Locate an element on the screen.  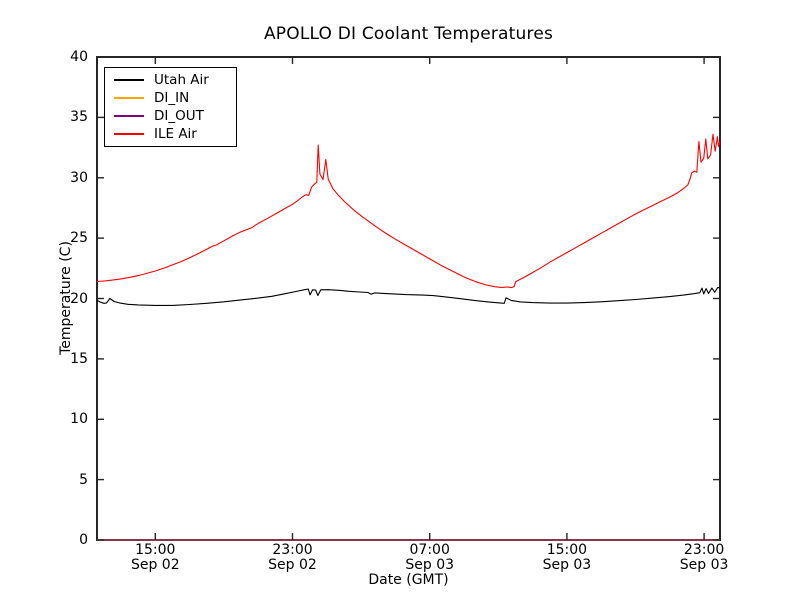
x-tick-label: 23:00 Sep 03 is located at coordinates (704, 558).